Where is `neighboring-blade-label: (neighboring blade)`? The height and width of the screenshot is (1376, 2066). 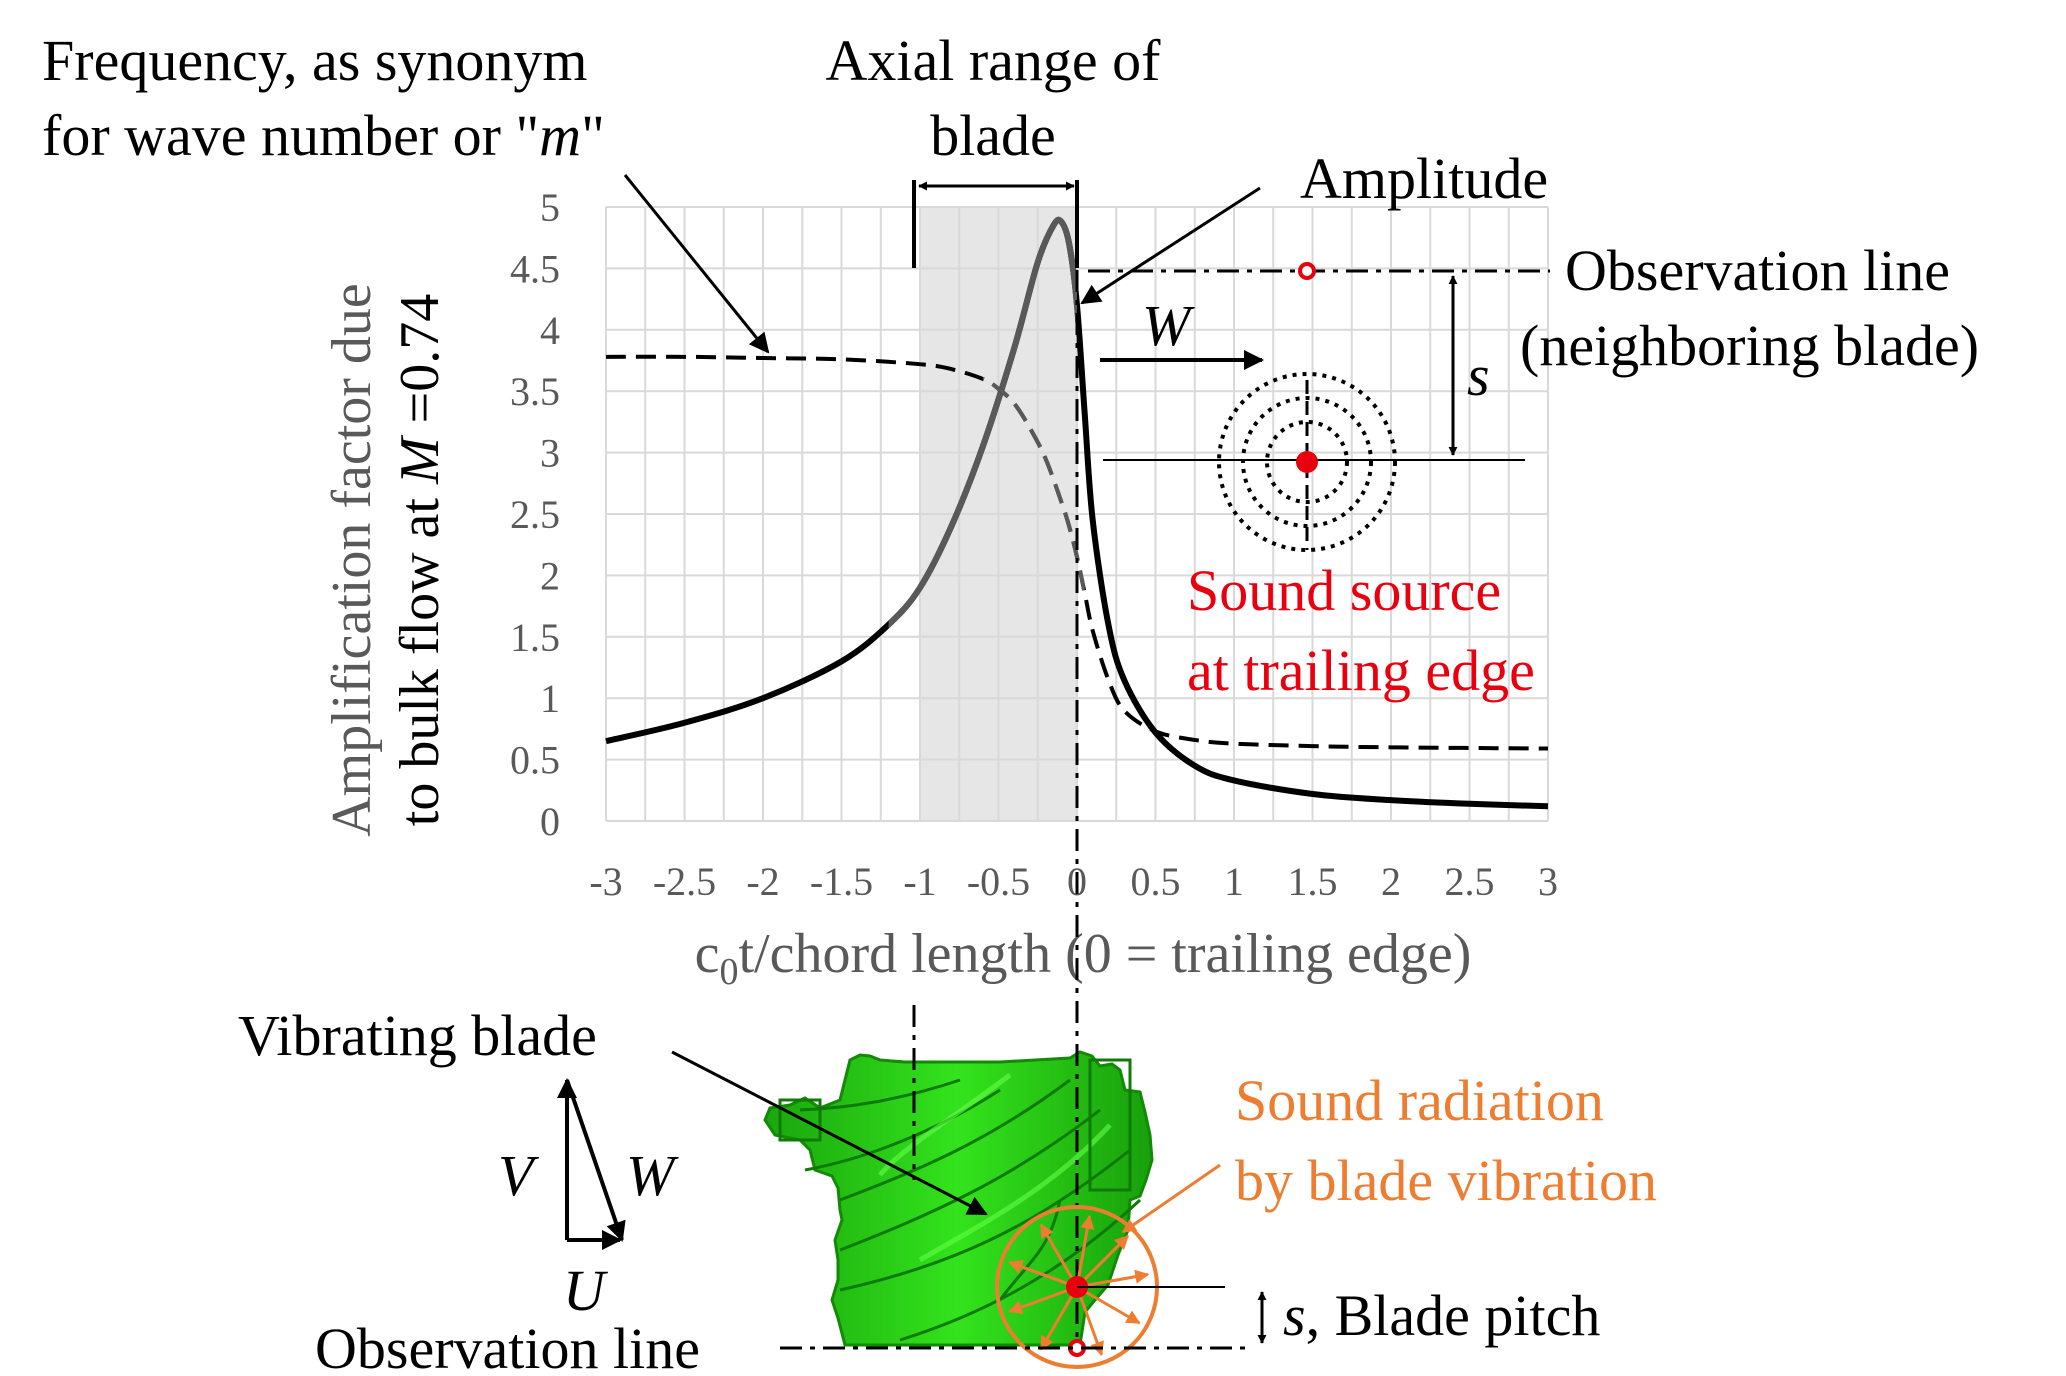
neighboring-blade-label: (neighboring blade) is located at coordinates (1749, 345).